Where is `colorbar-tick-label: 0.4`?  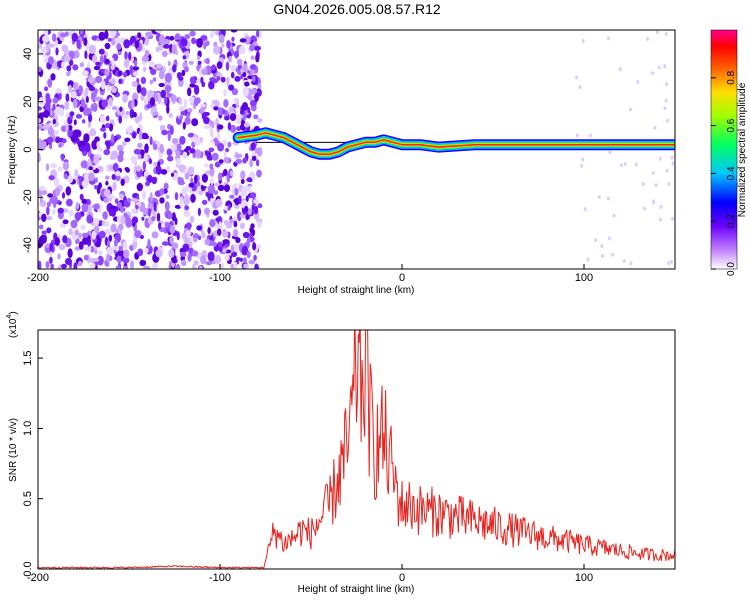
colorbar-tick-label: 0.4 is located at coordinates (731, 173).